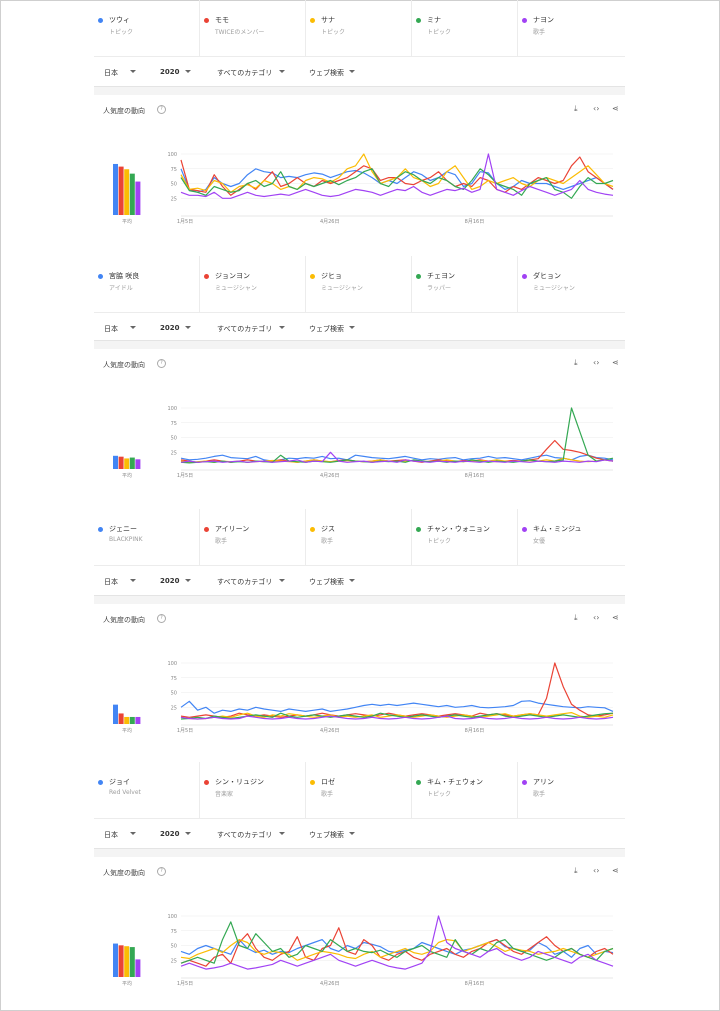 This screenshot has height=1011, width=720. Describe the element at coordinates (253, 28) in the screenshot. I see `search-term-card: モモ TWICEのメンバー` at that location.